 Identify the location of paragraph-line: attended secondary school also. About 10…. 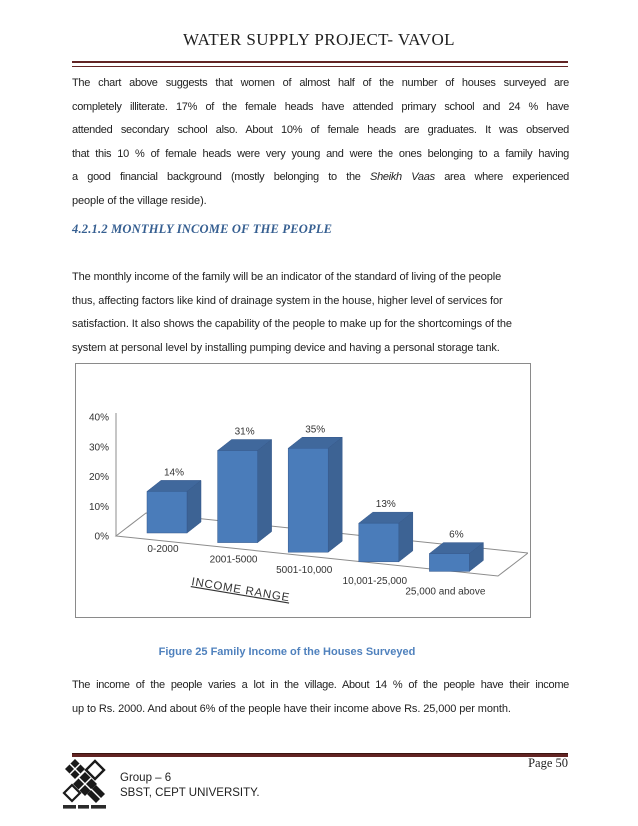
(320, 130).